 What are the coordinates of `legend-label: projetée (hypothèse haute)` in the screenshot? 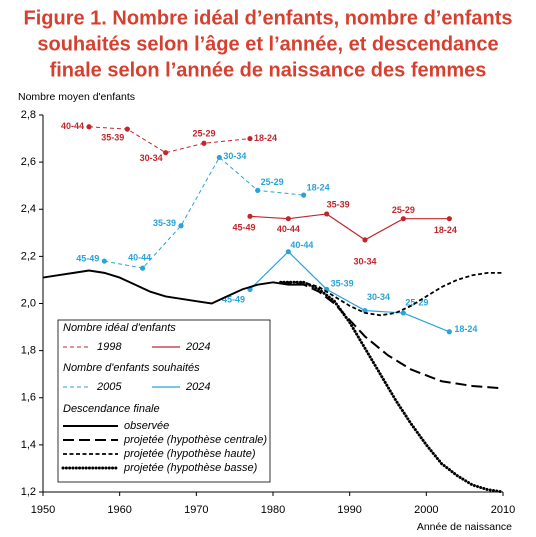 It's located at (189, 454).